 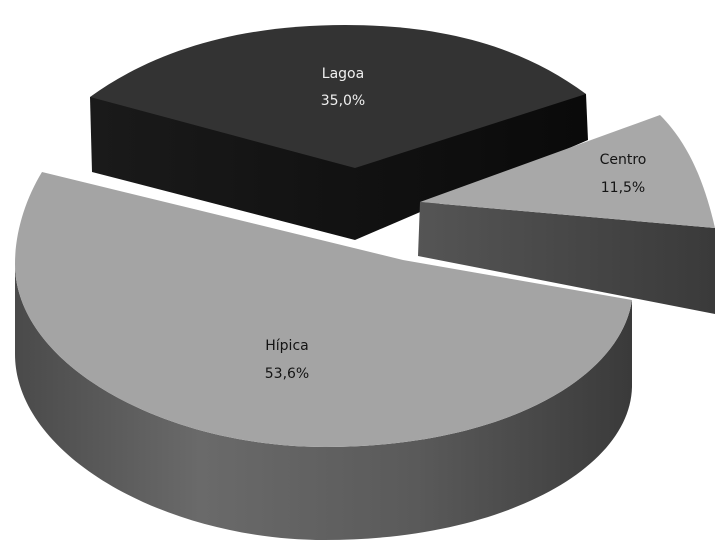 What do you see at coordinates (567, 171) in the screenshot?
I see `slice-top-centro` at bounding box center [567, 171].